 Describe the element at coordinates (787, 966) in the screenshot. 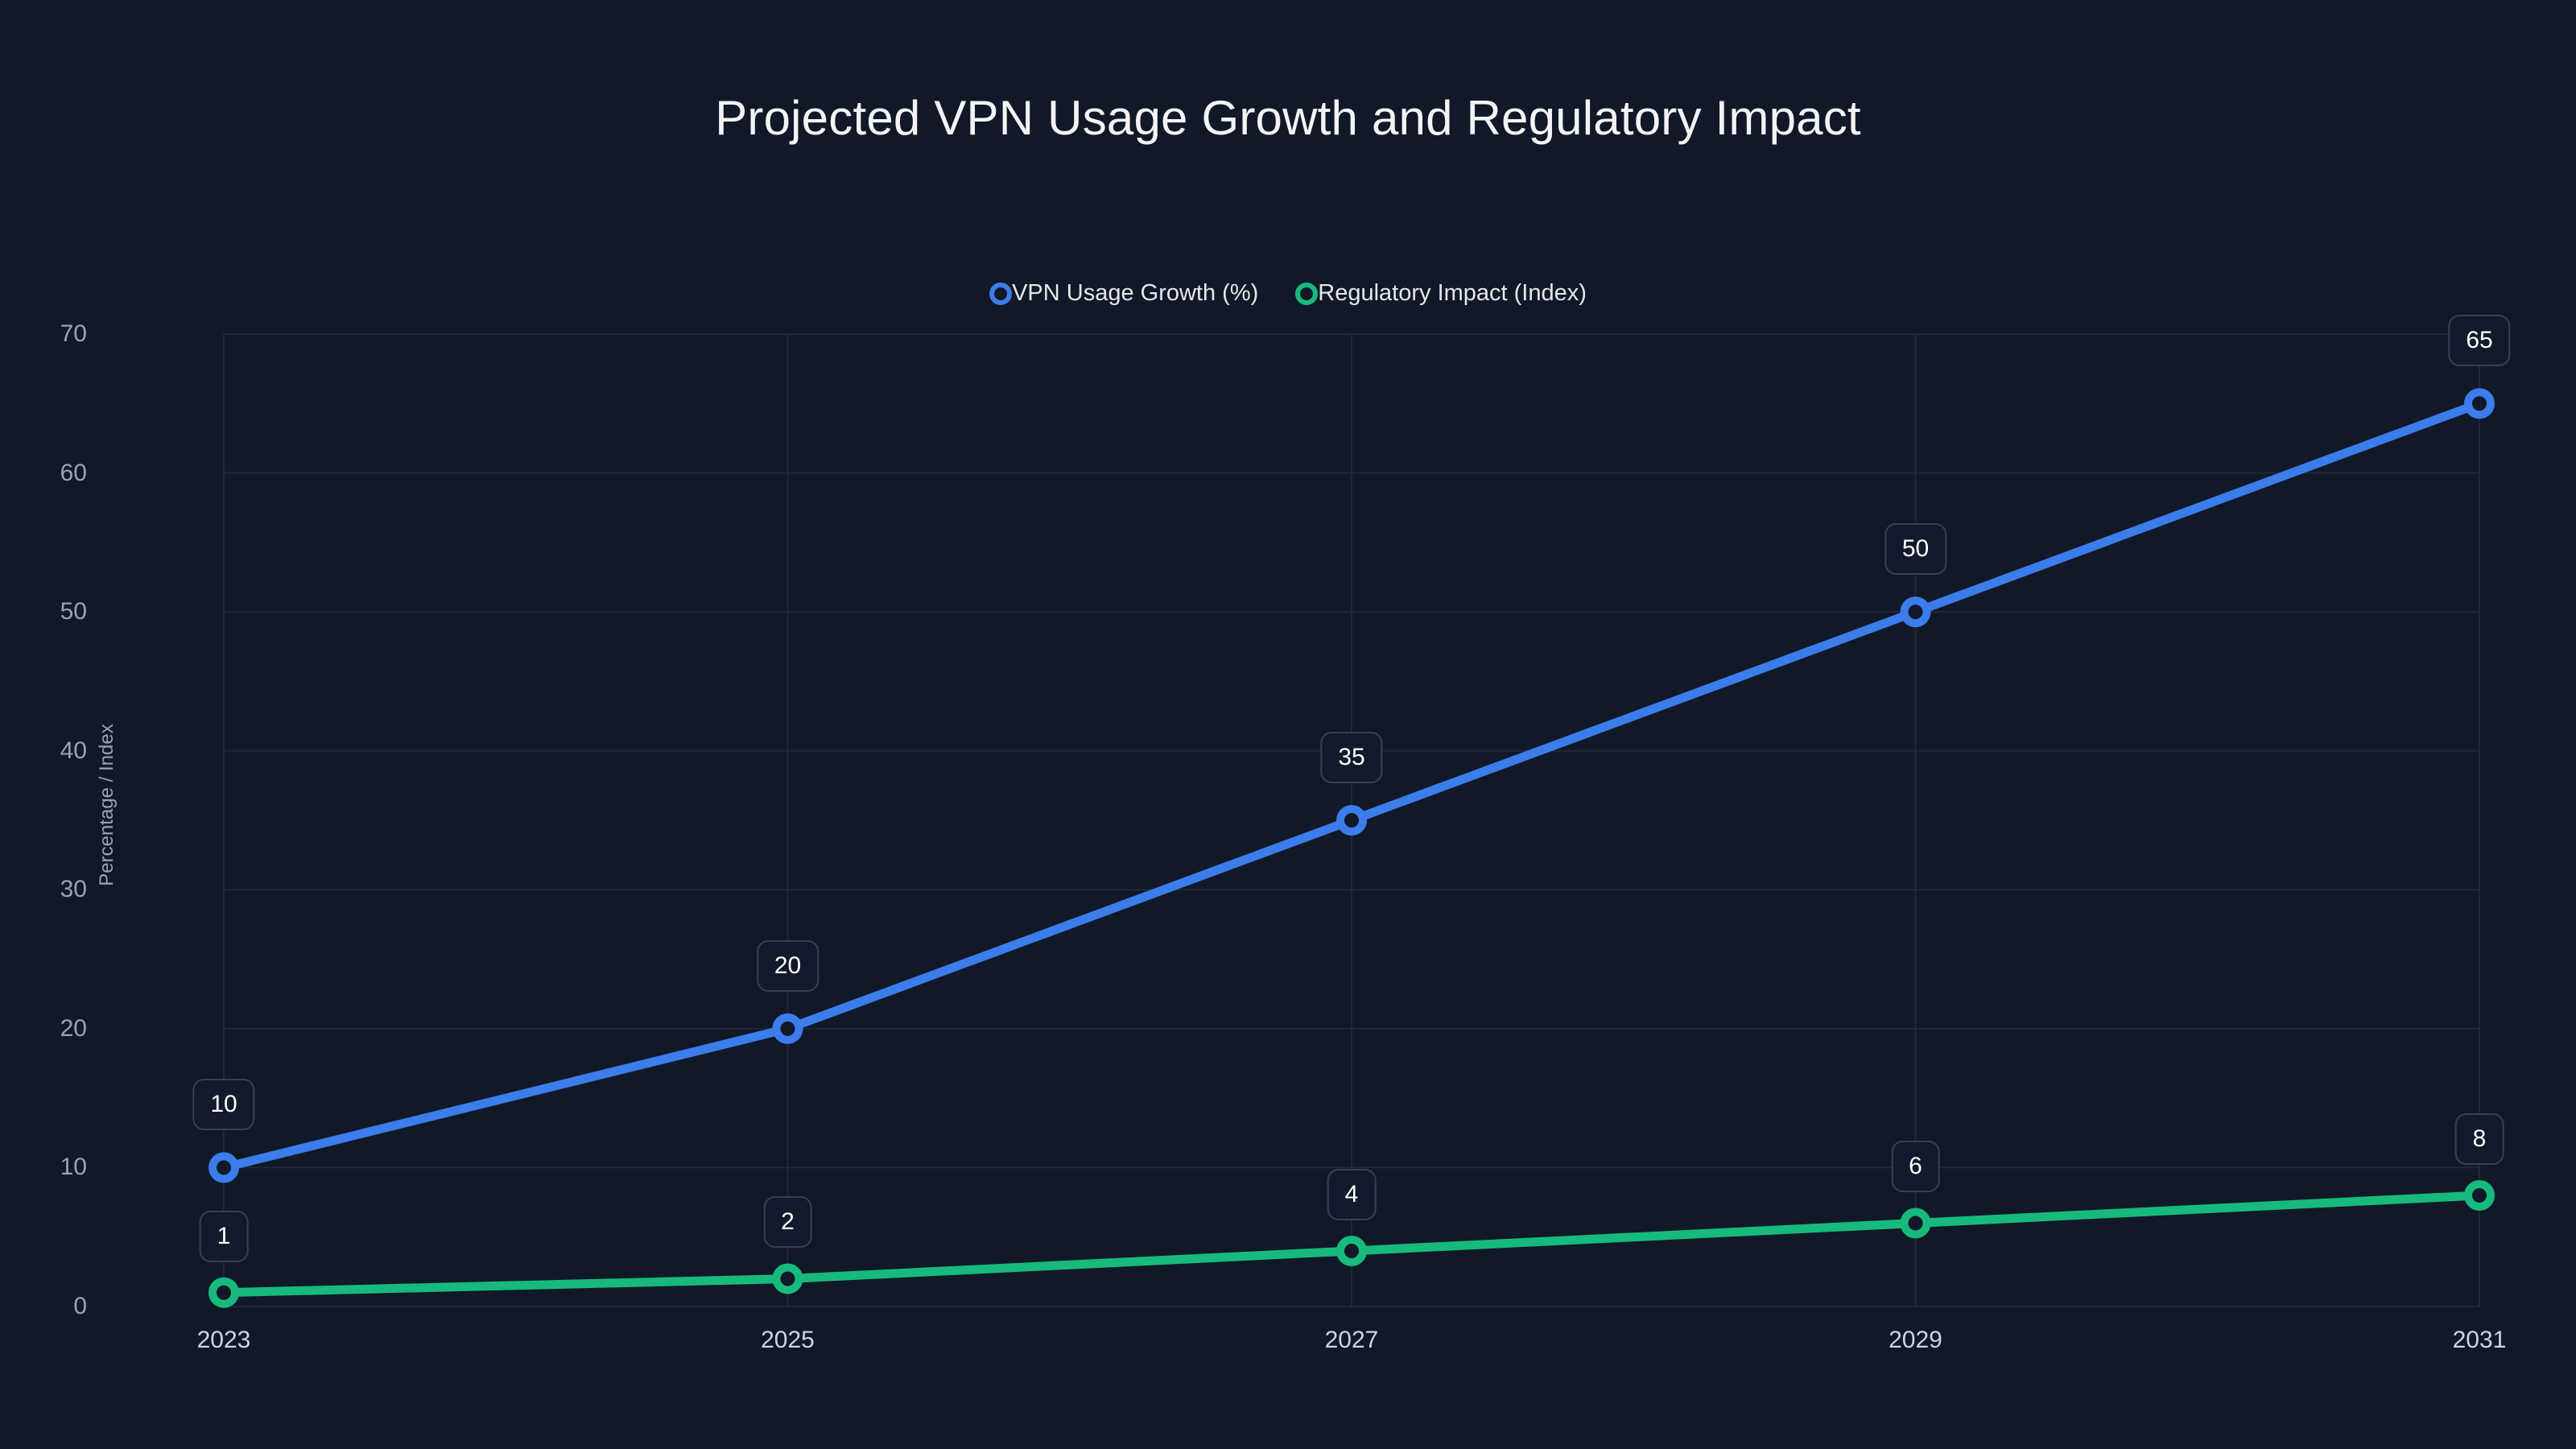

I see `data-label-badge: 20` at that location.